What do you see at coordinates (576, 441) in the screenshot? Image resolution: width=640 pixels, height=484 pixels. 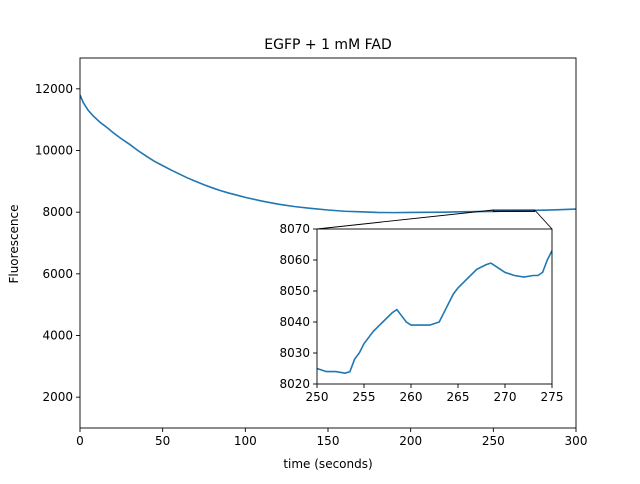 I see `main-x-tick-label: 300` at bounding box center [576, 441].